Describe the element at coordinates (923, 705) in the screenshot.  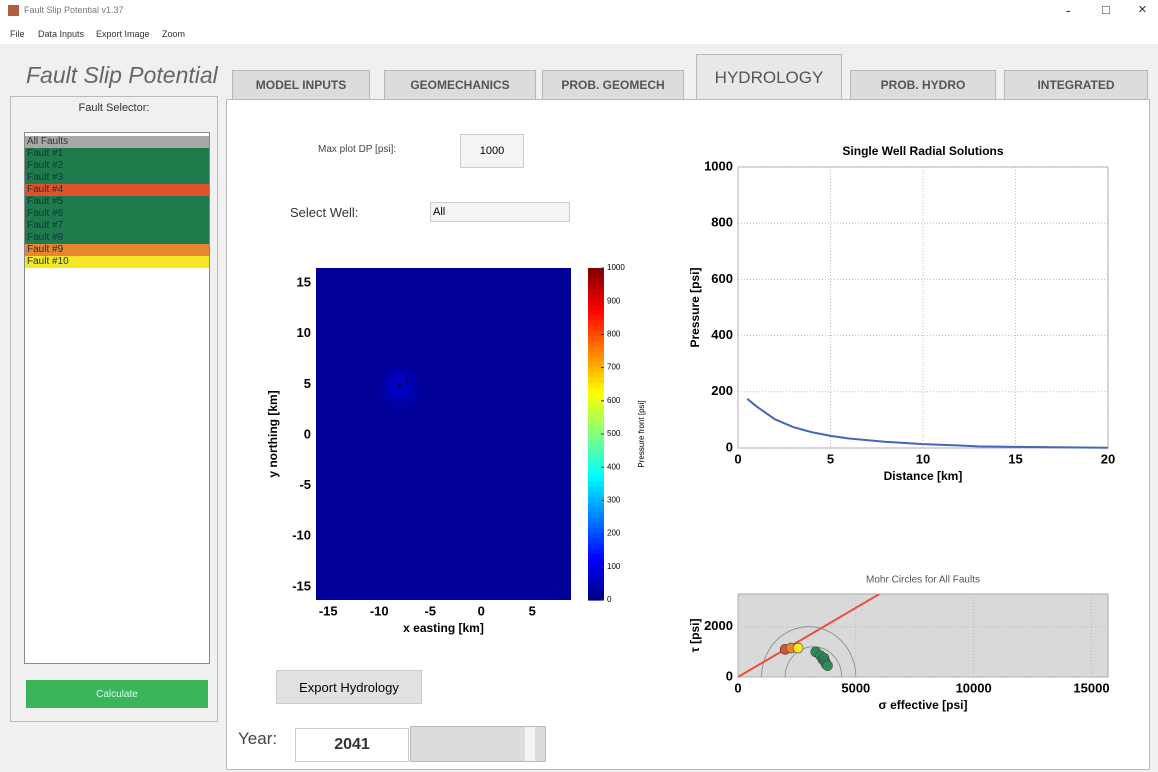
I see `x-axis-label: σ effective [psi]` at that location.